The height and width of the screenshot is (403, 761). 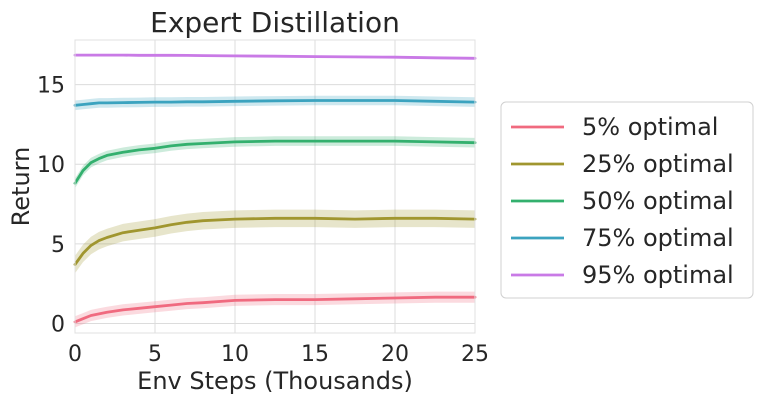 I want to click on x-axis-ticks: 0 5 10 15 20 25, so click(x=278, y=354).